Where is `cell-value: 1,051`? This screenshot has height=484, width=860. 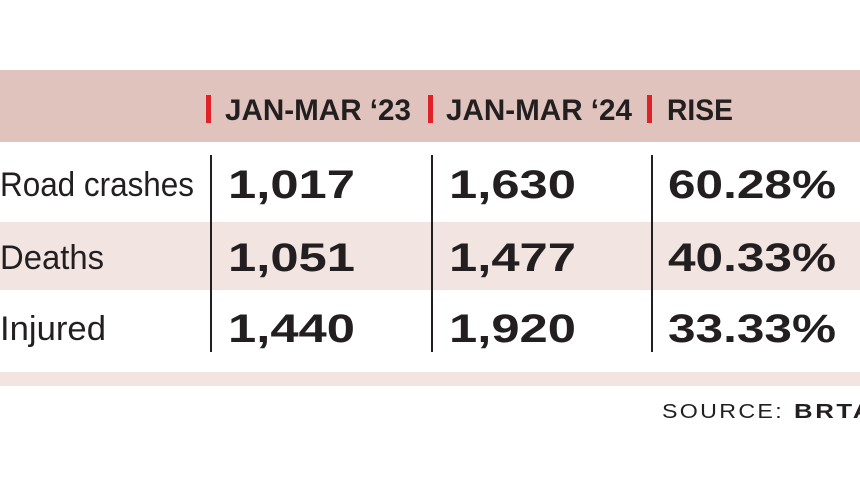
cell-value: 1,051 is located at coordinates (291, 258).